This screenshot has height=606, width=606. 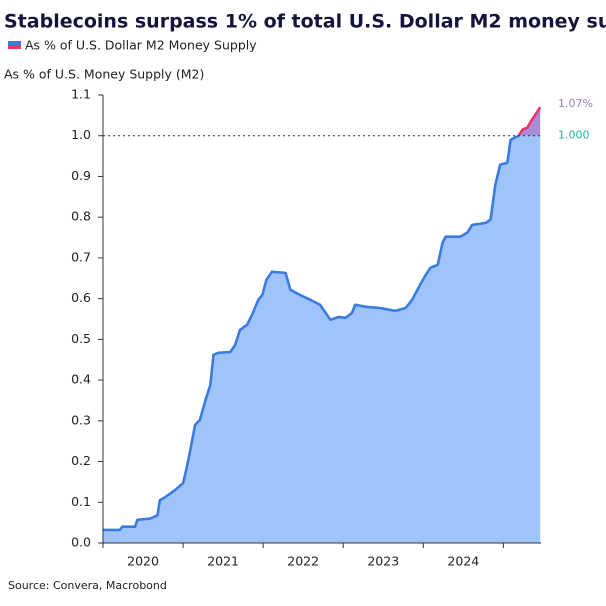 What do you see at coordinates (223, 561) in the screenshot?
I see `x-tick-label: 2021` at bounding box center [223, 561].